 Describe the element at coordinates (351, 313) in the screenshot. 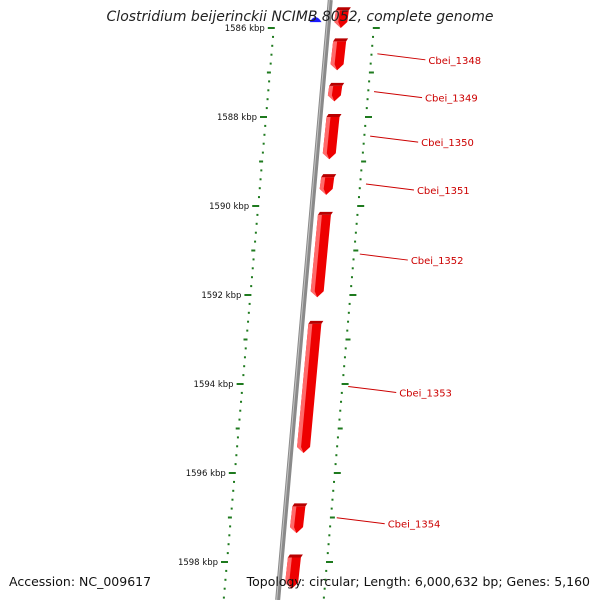

I see `outer-scale-ticks` at that location.